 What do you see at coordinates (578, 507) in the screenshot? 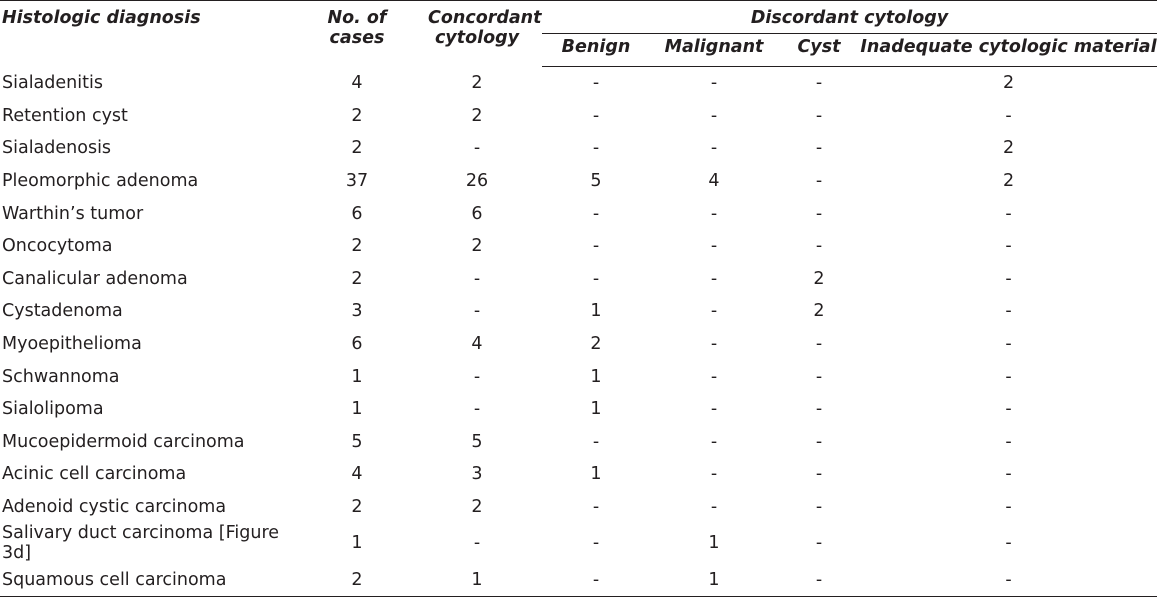
I see `table-row: Adenoid cystic carcinoma 2 2 - - - -` at bounding box center [578, 507].